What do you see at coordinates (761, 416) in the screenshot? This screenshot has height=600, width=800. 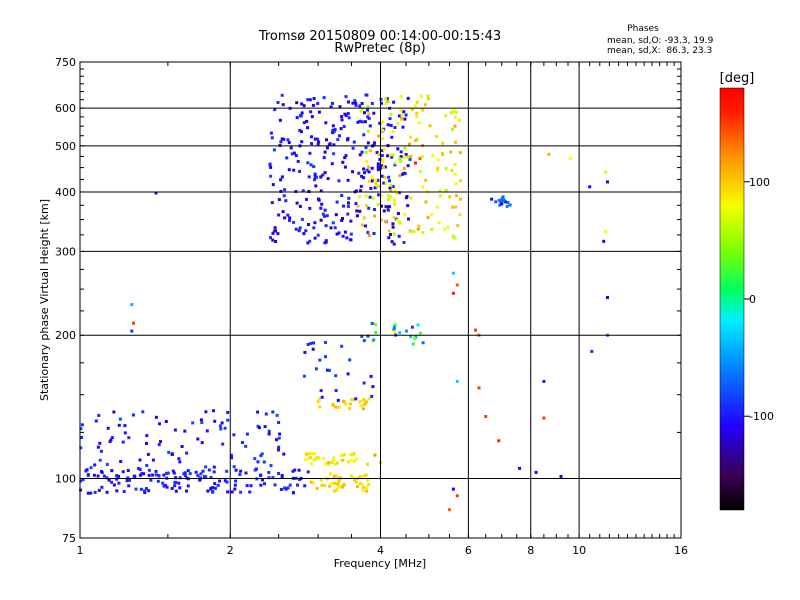 I see `colorbar-tick-label: -100` at bounding box center [761, 416].